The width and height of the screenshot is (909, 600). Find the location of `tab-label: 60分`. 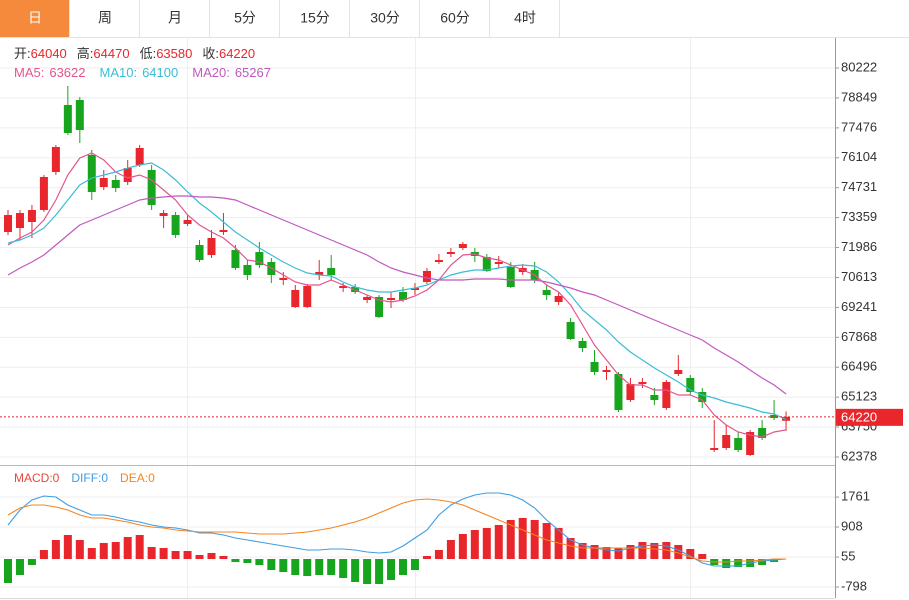

tab-label: 60分 is located at coordinates (455, 18).